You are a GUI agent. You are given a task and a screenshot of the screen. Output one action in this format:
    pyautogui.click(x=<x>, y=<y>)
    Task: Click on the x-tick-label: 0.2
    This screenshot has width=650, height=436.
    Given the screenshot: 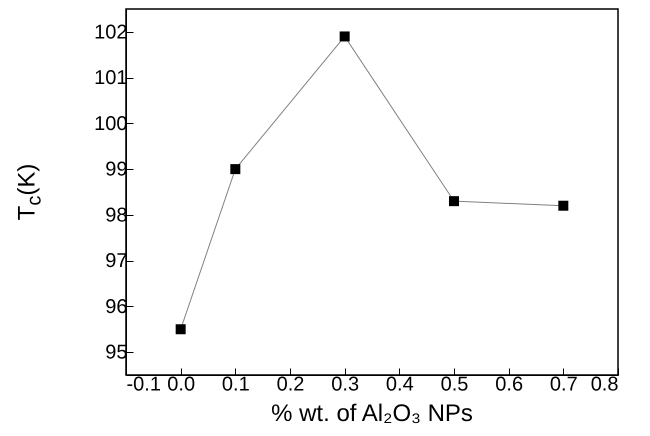 What is the action you would take?
    pyautogui.click(x=290, y=385)
    